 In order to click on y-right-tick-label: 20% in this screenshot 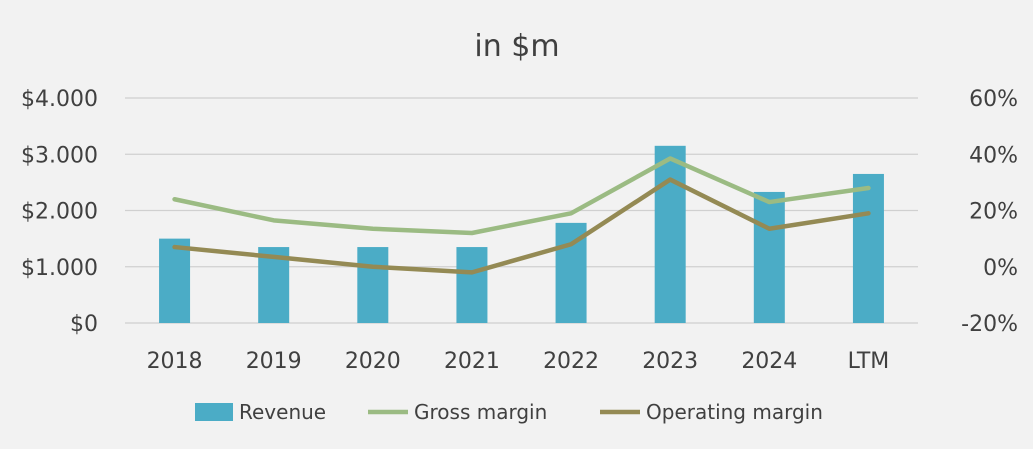, I will do `click(993, 212)`.